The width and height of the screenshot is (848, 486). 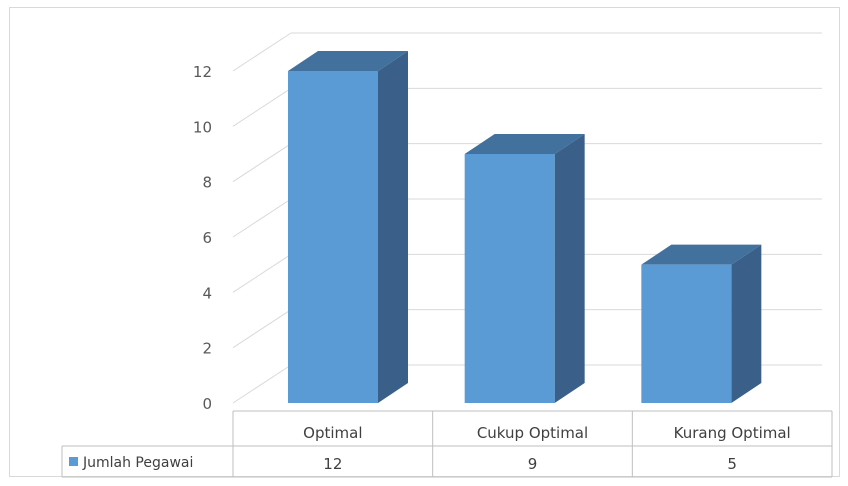 What do you see at coordinates (207, 349) in the screenshot?
I see `y-tick-label: 2` at bounding box center [207, 349].